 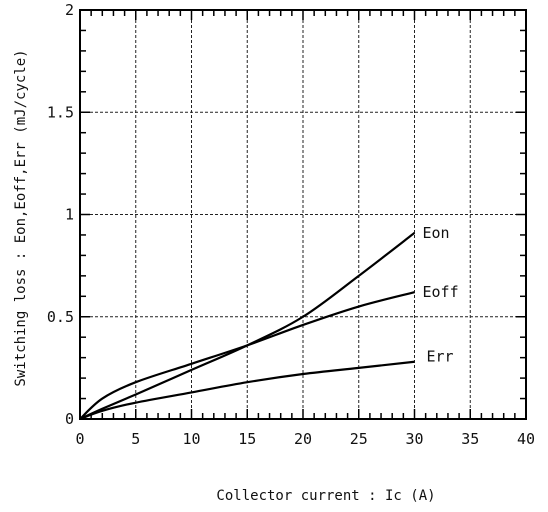 What do you see at coordinates (359, 439) in the screenshot?
I see `x-tick-label: 25` at bounding box center [359, 439].